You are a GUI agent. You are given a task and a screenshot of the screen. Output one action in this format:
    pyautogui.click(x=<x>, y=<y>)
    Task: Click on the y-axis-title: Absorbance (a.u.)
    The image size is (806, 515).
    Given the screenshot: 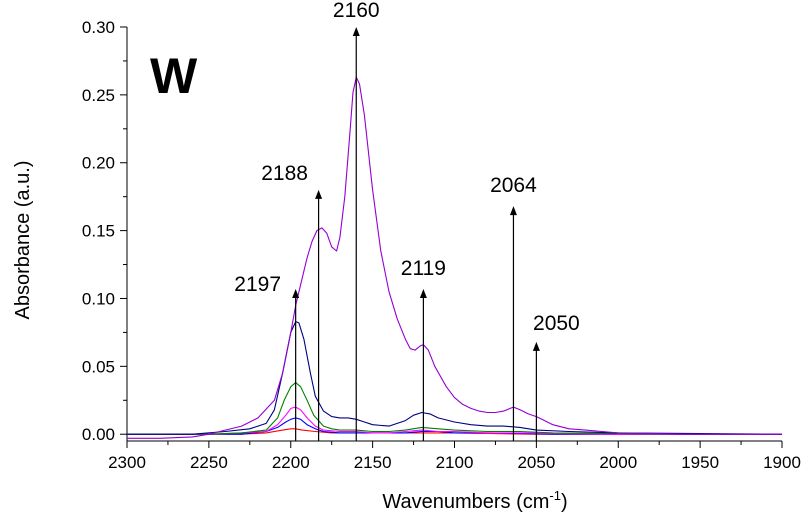 What is the action you would take?
    pyautogui.click(x=23, y=240)
    